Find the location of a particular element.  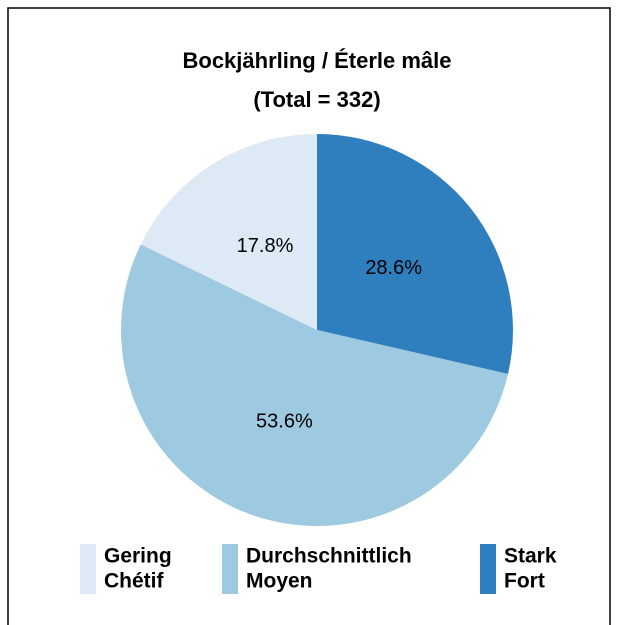

legend-label: Chétif is located at coordinates (134, 581).